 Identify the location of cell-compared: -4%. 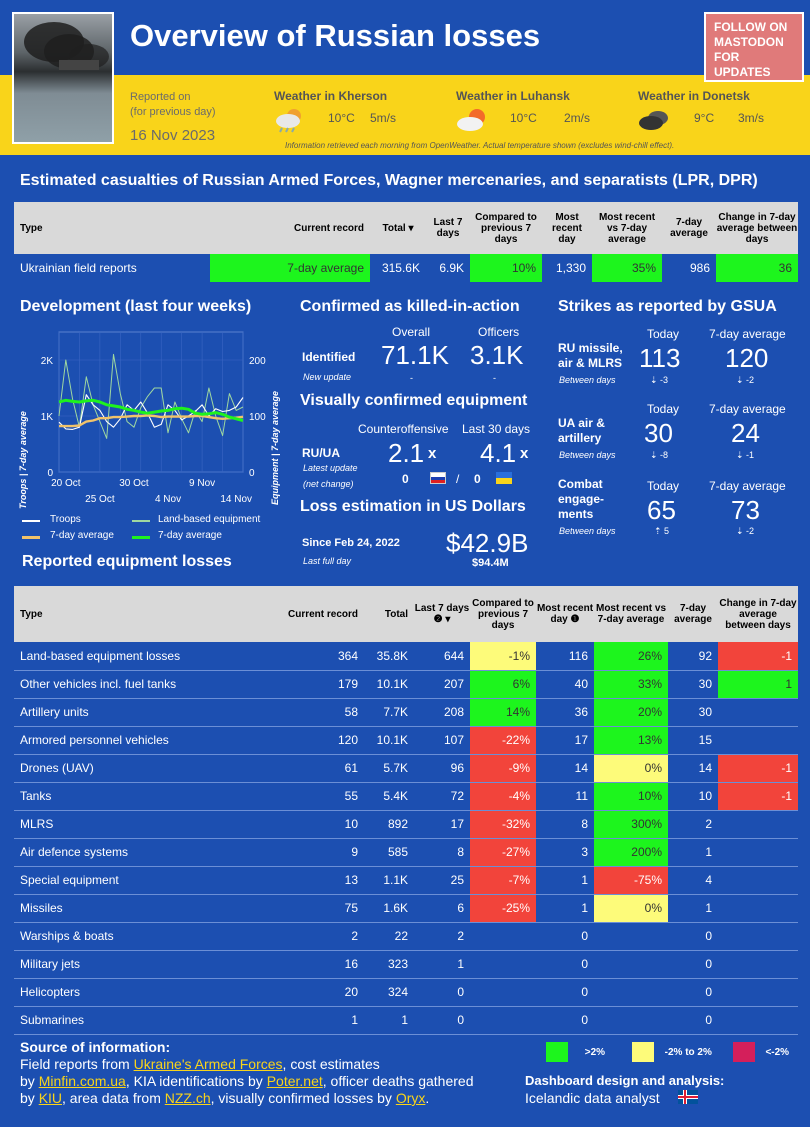
(503, 796).